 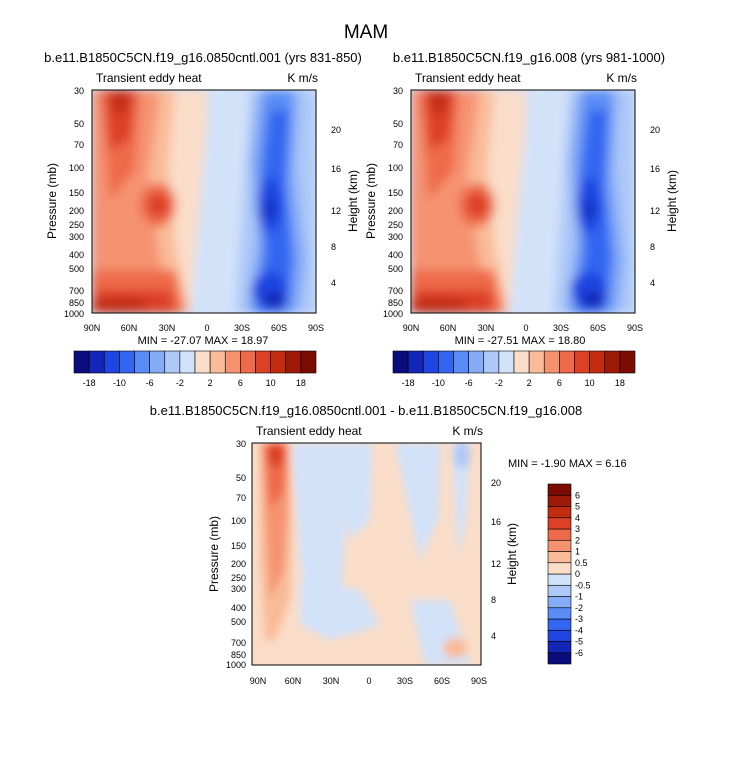 What do you see at coordinates (395, 255) in the screenshot?
I see `panel-2-ytick: 400` at bounding box center [395, 255].